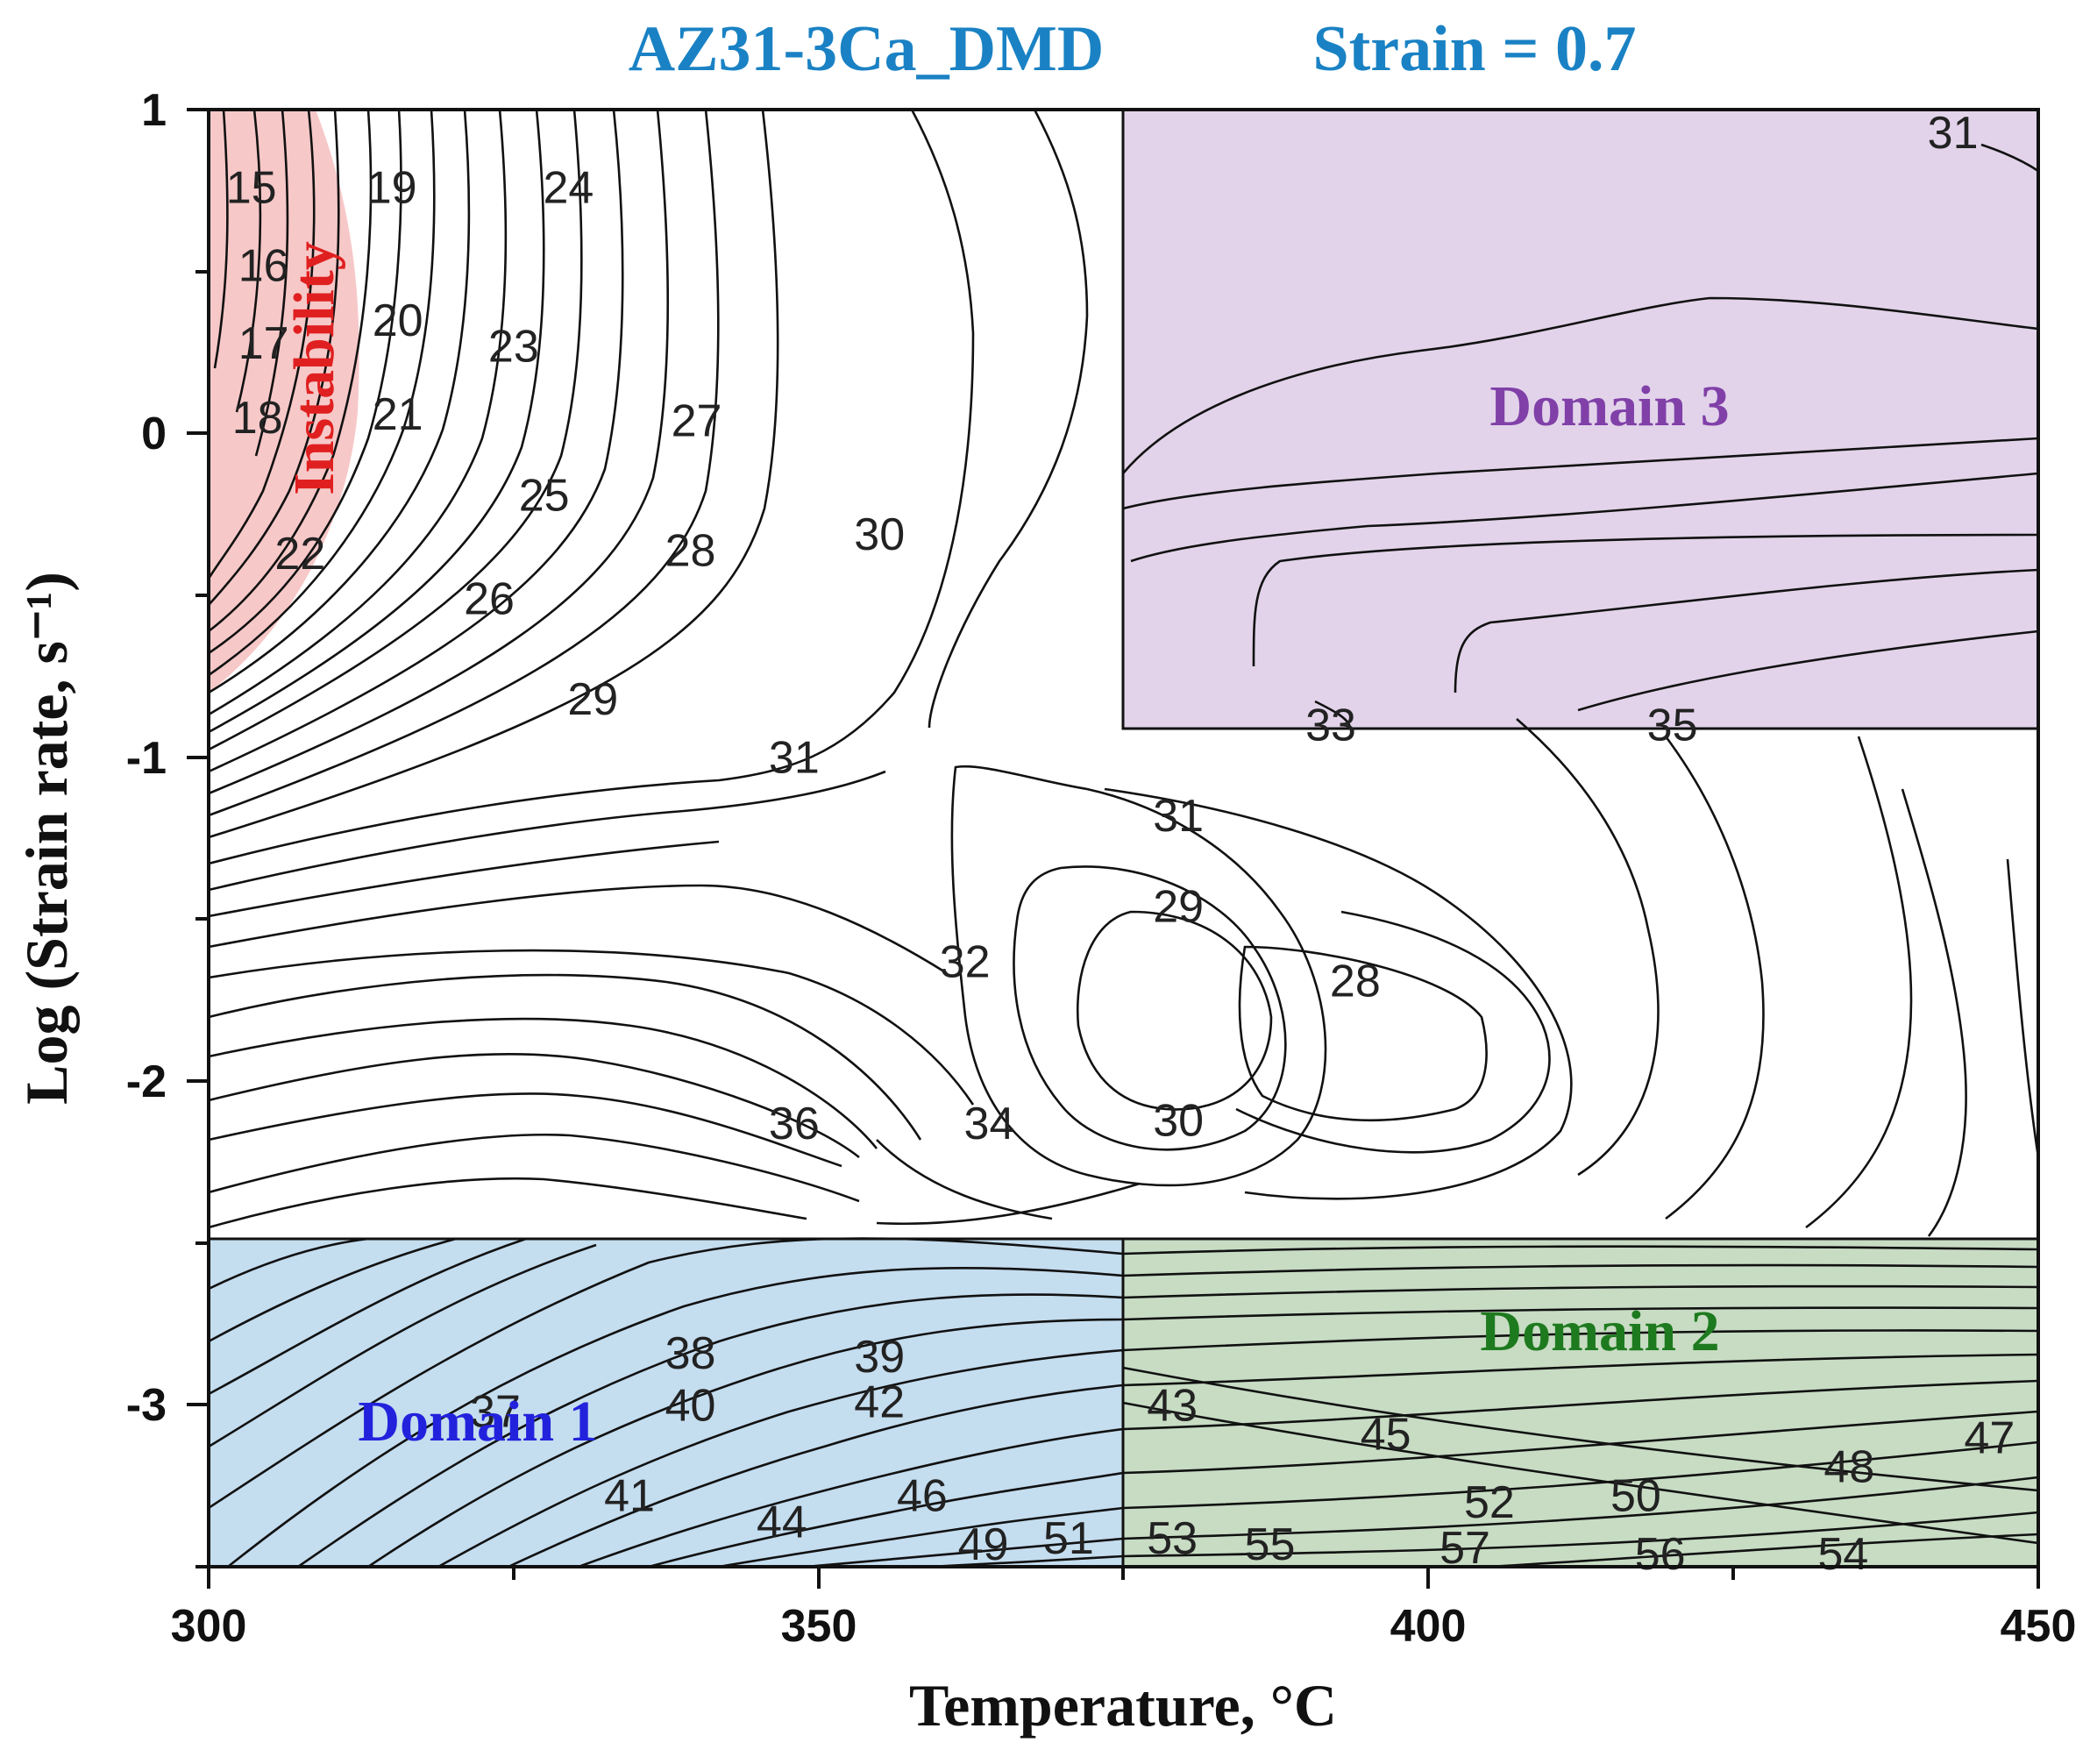 The width and height of the screenshot is (2097, 1764). Describe the element at coordinates (2039, 1626) in the screenshot. I see `x-tick-label: 450` at that location.